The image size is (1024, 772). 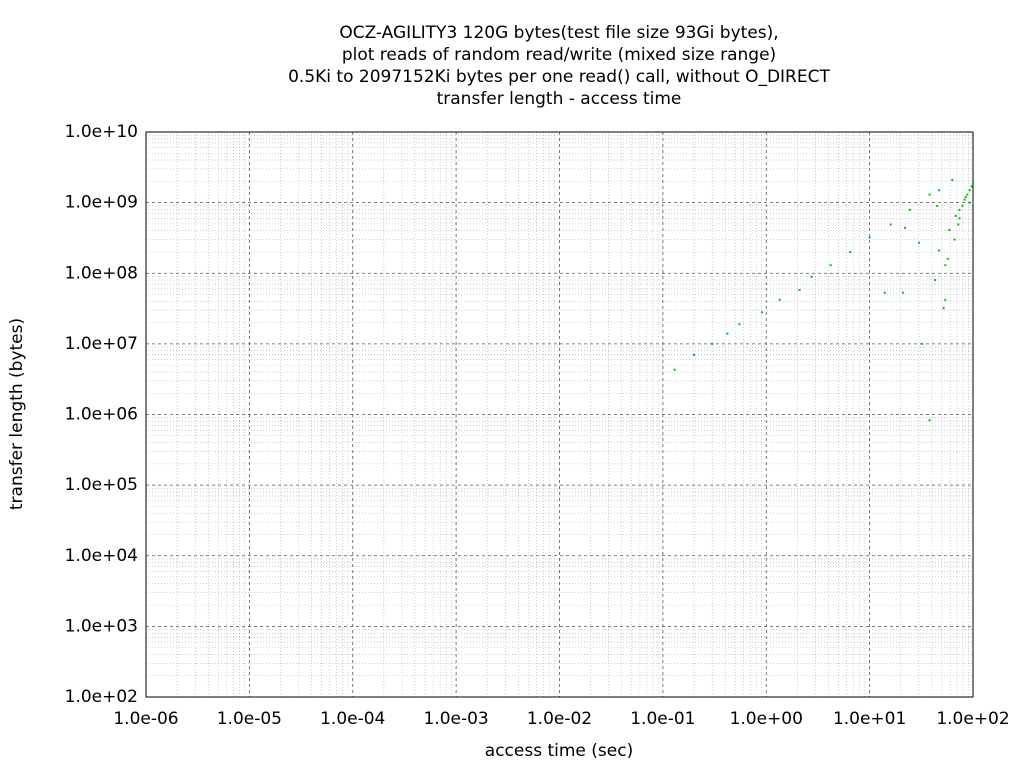 What do you see at coordinates (101, 485) in the screenshot?
I see `y-tick-label: 1.0e+05` at bounding box center [101, 485].